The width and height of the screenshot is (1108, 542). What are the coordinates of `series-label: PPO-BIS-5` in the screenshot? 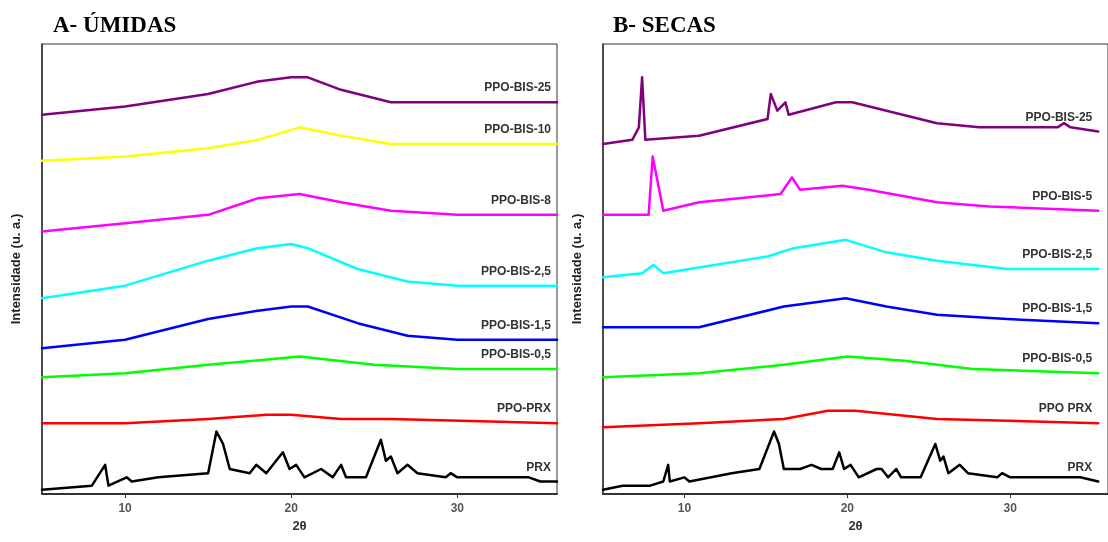 It's located at (1062, 195).